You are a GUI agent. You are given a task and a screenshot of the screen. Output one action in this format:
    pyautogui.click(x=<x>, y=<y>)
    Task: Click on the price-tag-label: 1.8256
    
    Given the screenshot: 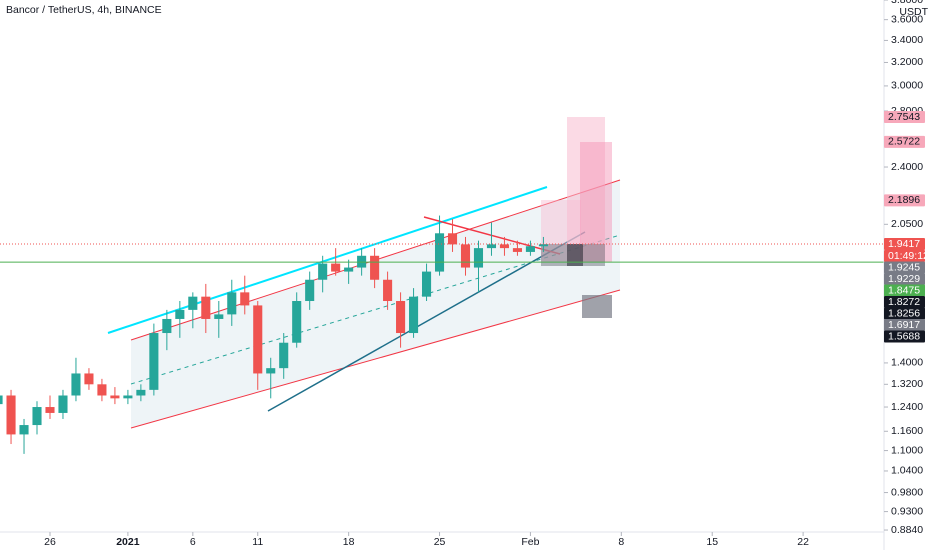 What is the action you would take?
    pyautogui.click(x=904, y=313)
    